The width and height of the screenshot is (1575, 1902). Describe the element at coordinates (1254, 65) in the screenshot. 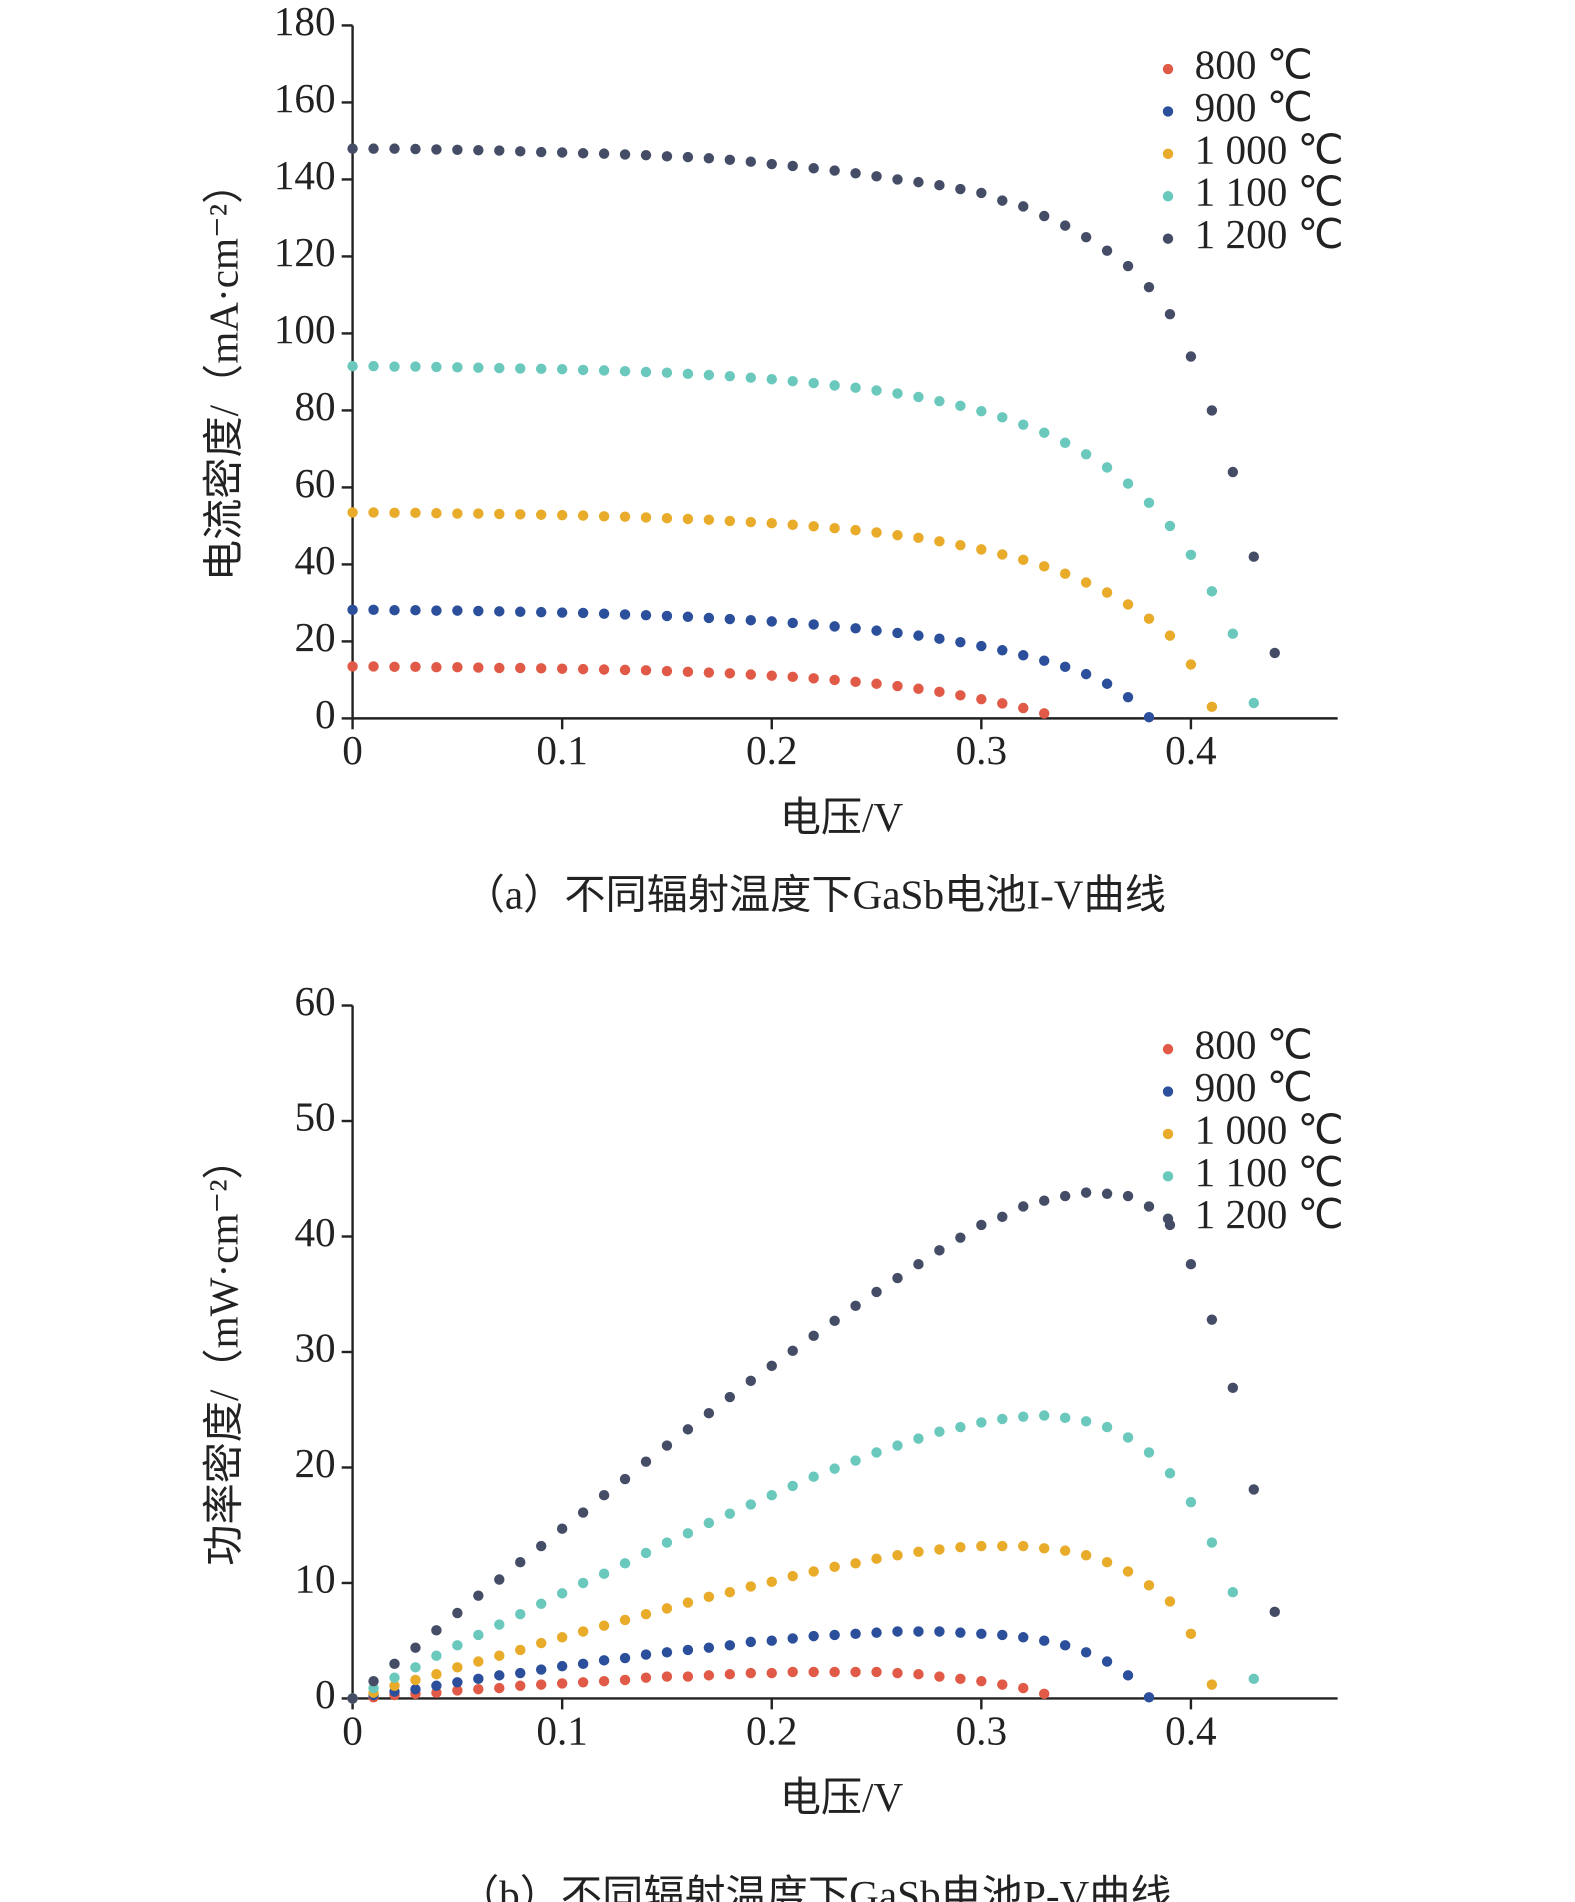

I see `legend-label: 800 ℃` at that location.